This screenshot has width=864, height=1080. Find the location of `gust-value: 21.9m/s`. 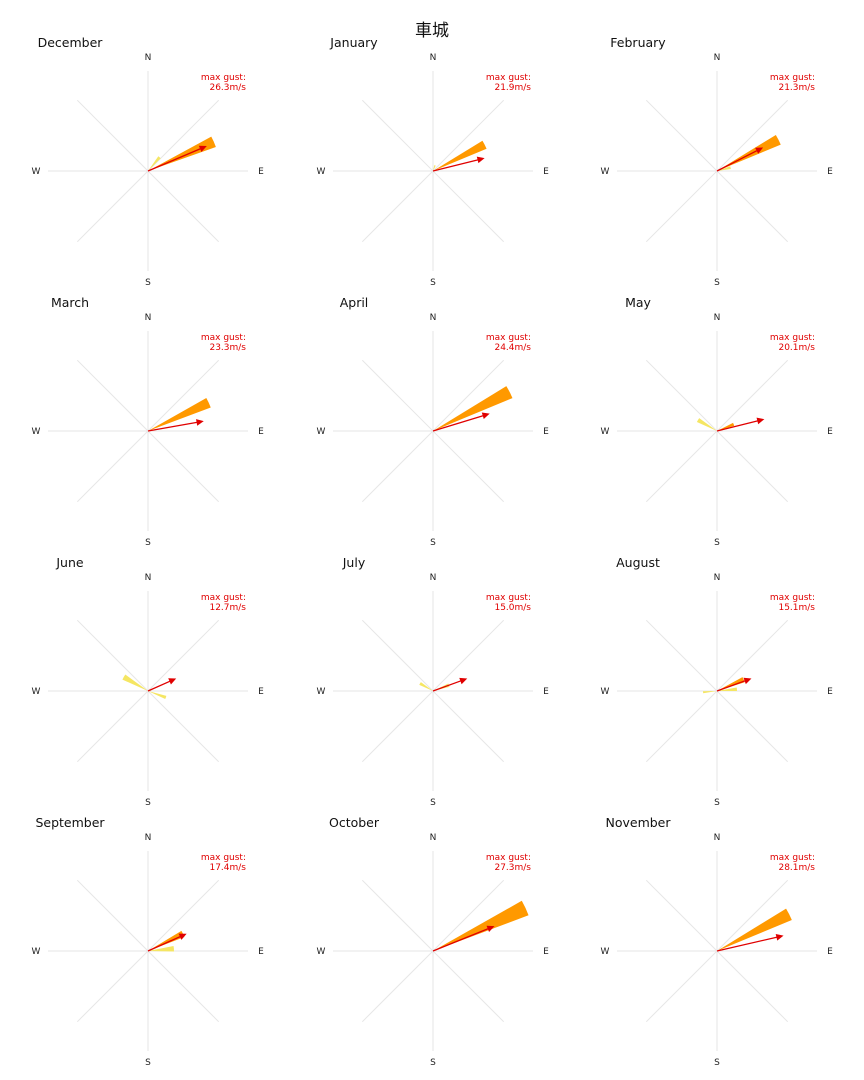

gust-value: 21.9m/s is located at coordinates (512, 88).